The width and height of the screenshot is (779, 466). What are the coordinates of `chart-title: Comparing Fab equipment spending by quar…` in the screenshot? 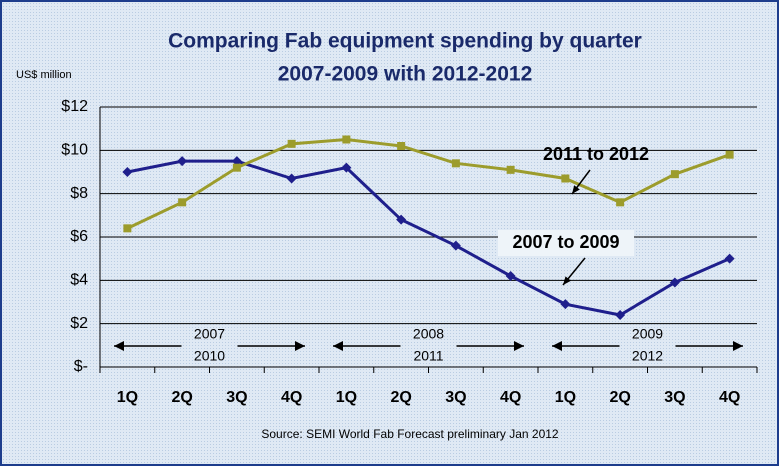 It's located at (405, 41).